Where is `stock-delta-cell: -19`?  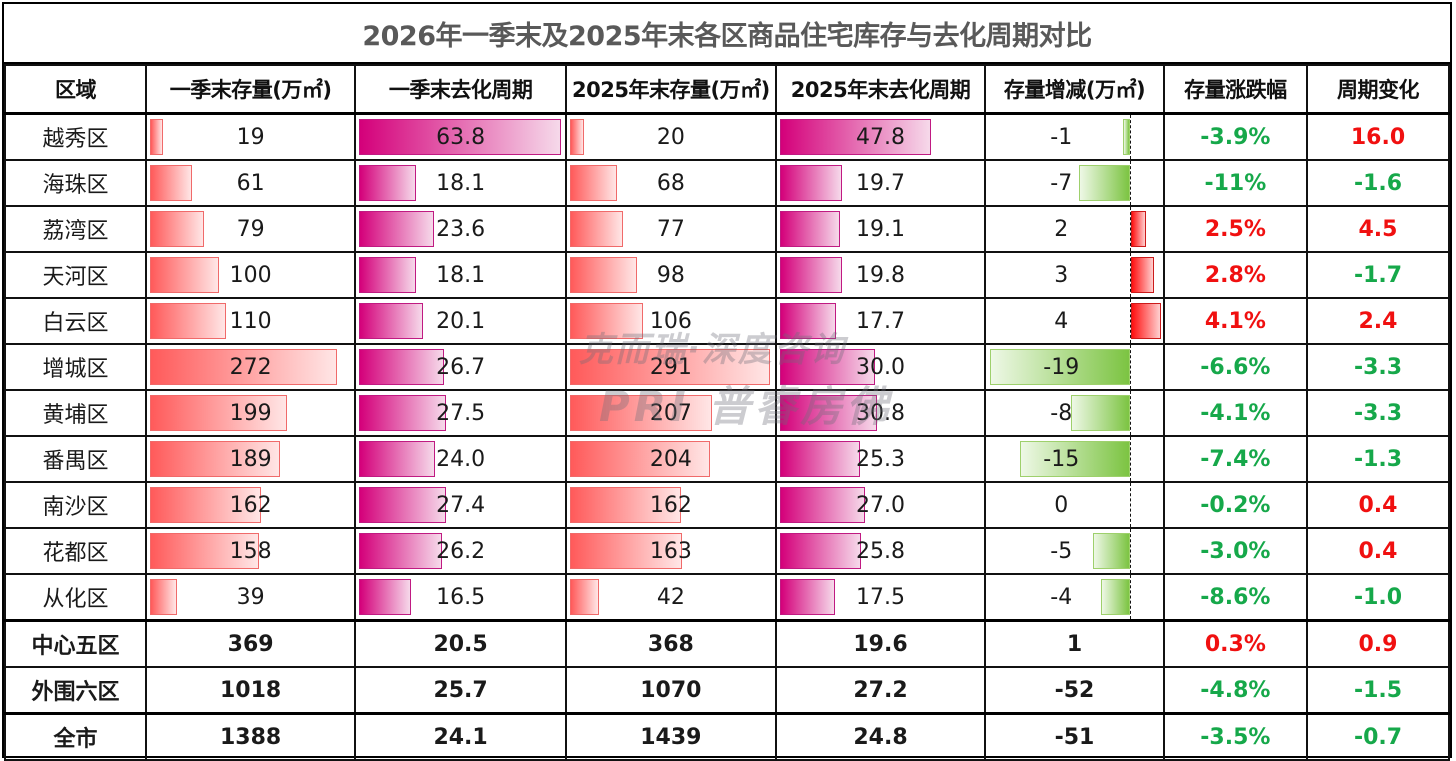
stock-delta-cell: -19 is located at coordinates (1074, 367).